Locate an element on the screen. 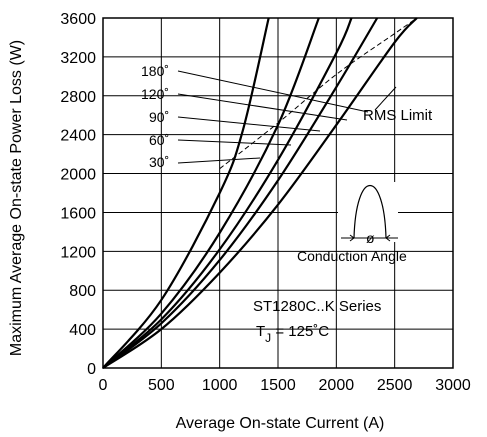  x-tick-label: 2000 is located at coordinates (337, 385).